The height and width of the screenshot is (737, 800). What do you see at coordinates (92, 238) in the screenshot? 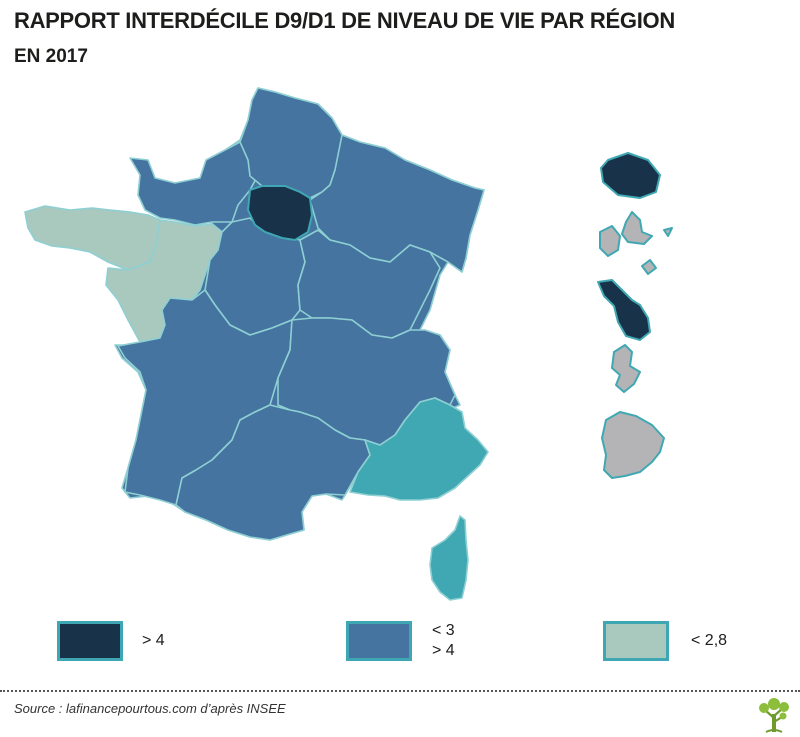
I see `region-bretagne` at bounding box center [92, 238].